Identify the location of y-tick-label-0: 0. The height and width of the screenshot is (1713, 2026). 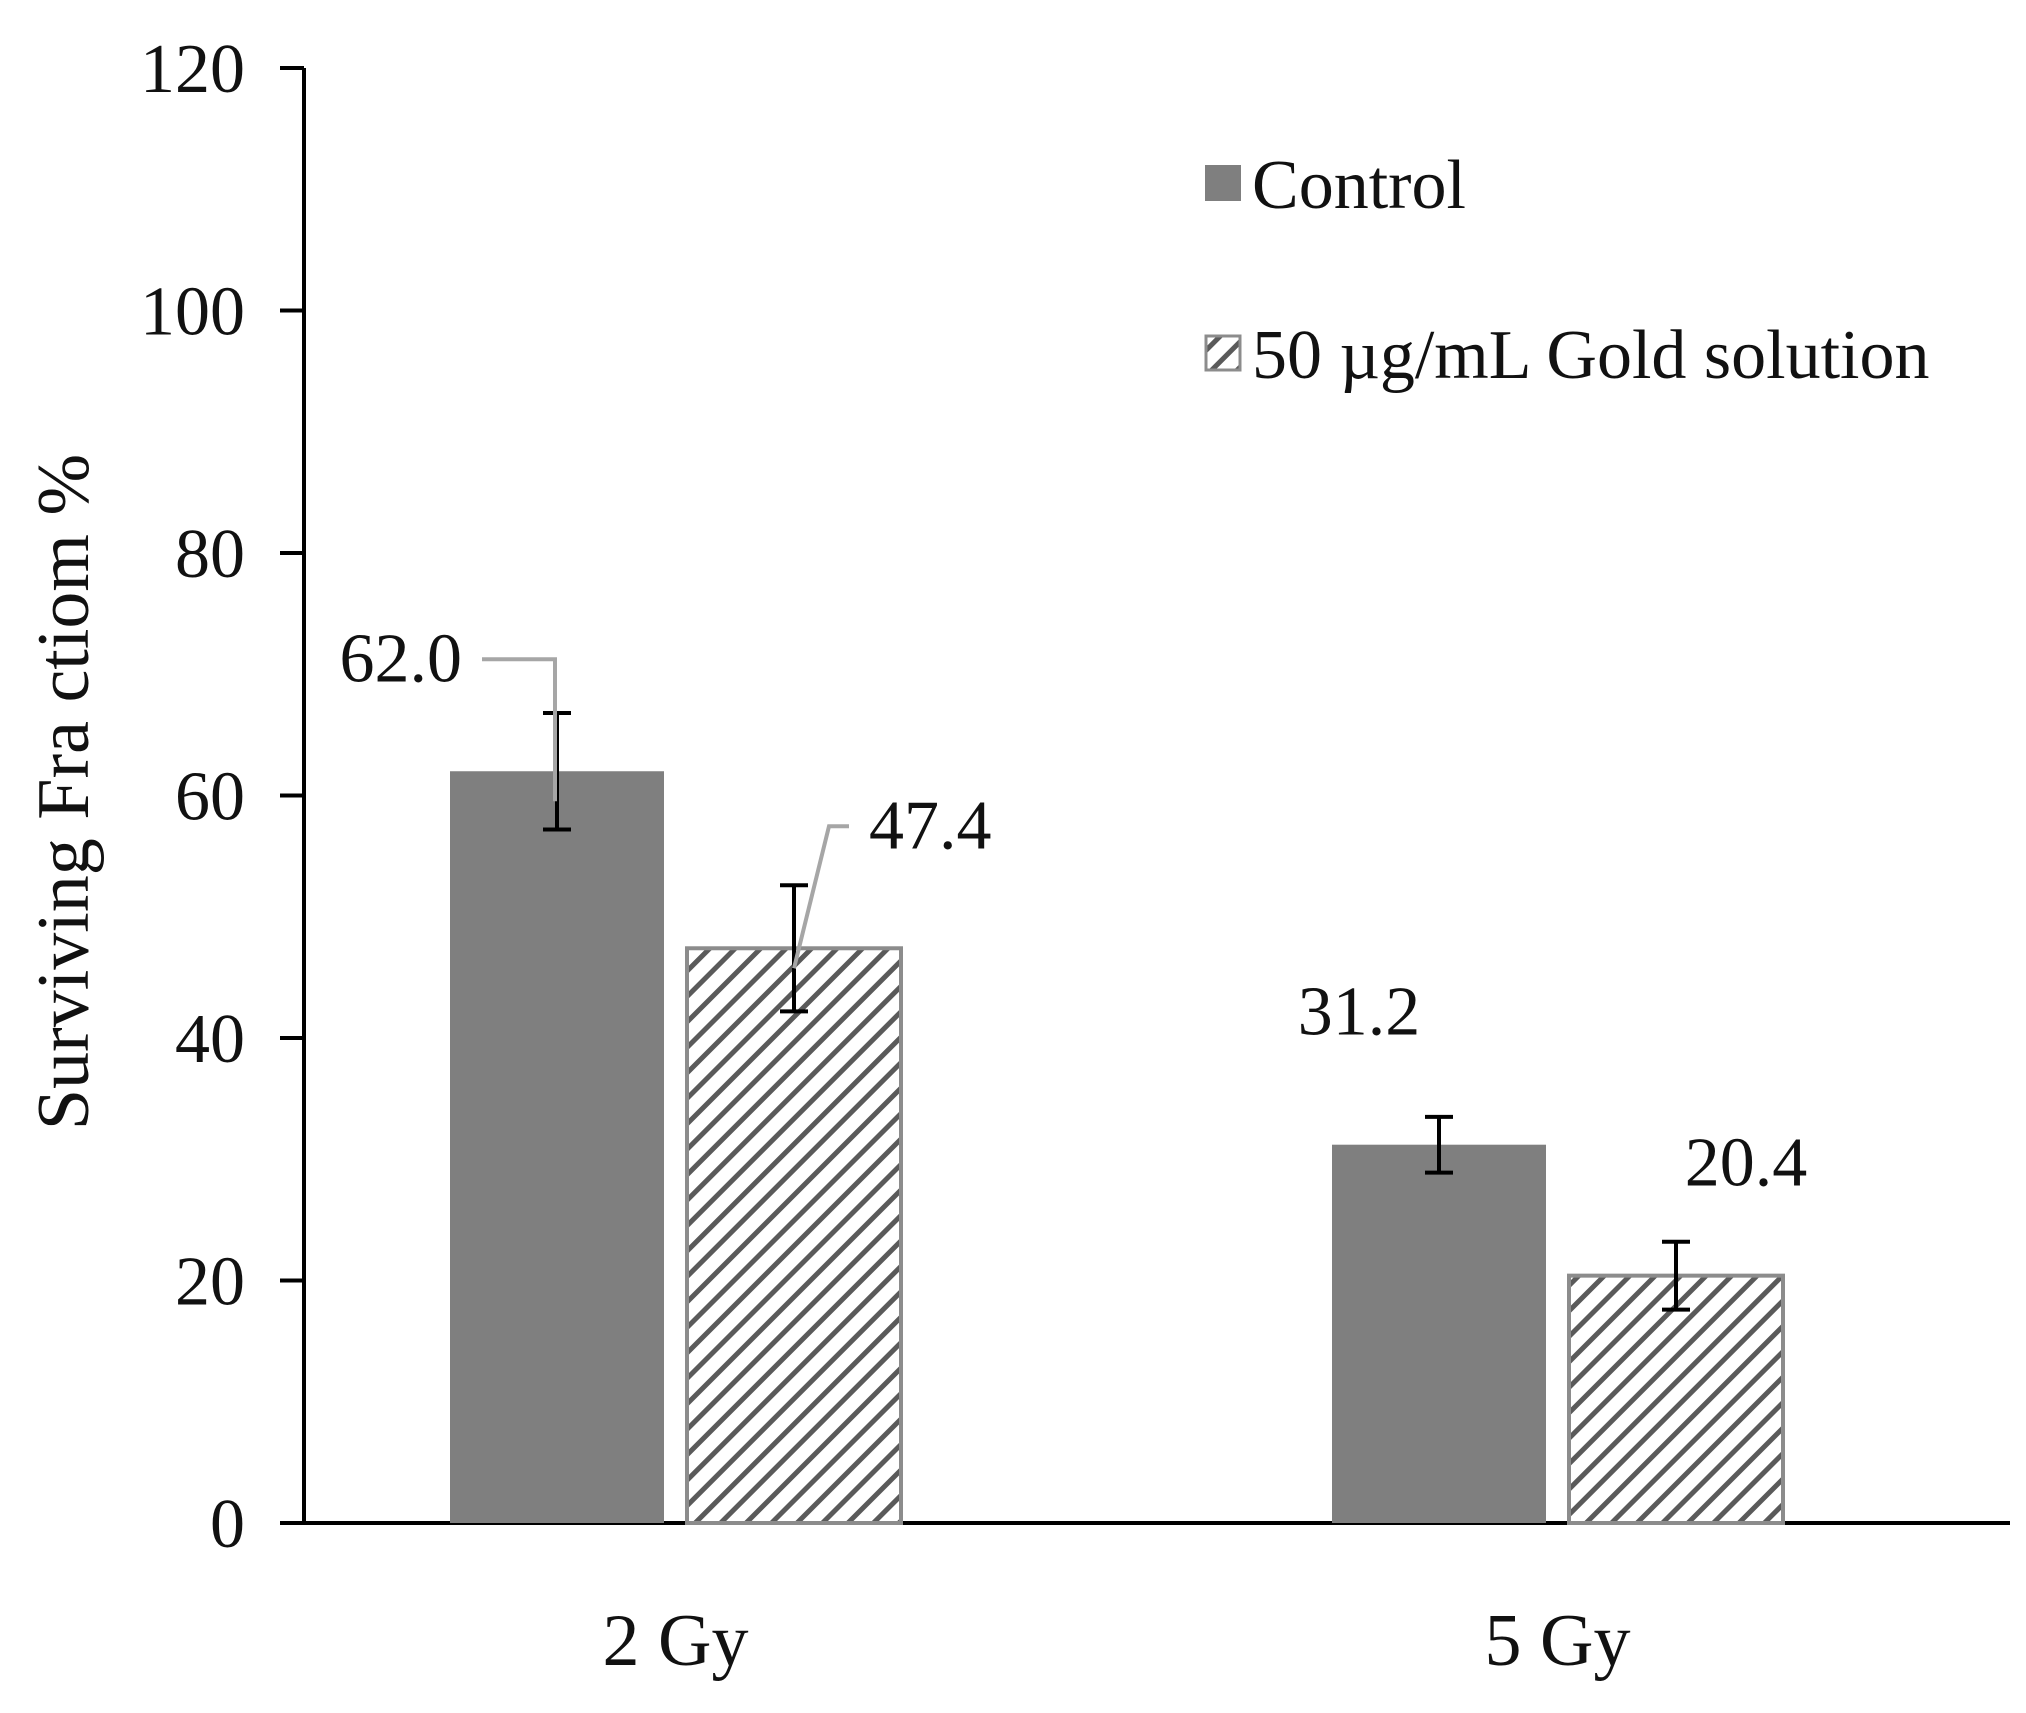
(227, 1524).